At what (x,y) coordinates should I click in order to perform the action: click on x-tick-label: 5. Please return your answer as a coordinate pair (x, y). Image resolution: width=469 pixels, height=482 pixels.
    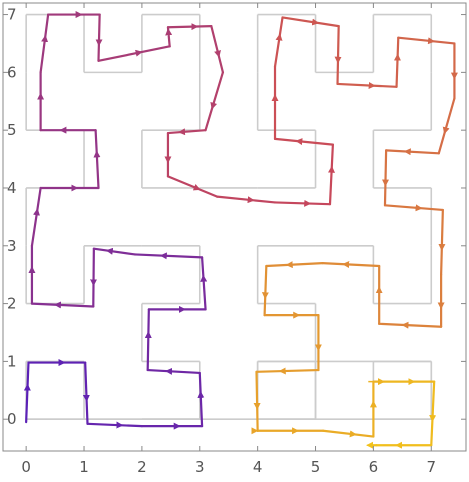
    Looking at the image, I should click on (316, 467).